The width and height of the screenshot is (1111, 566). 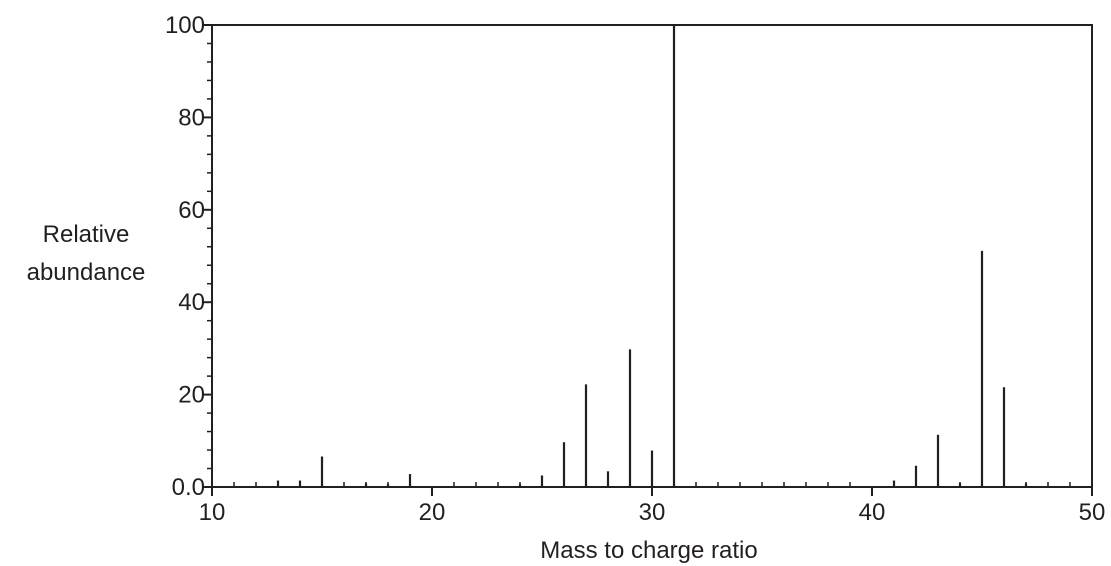 I want to click on x-tick-label: 30, so click(x=652, y=512).